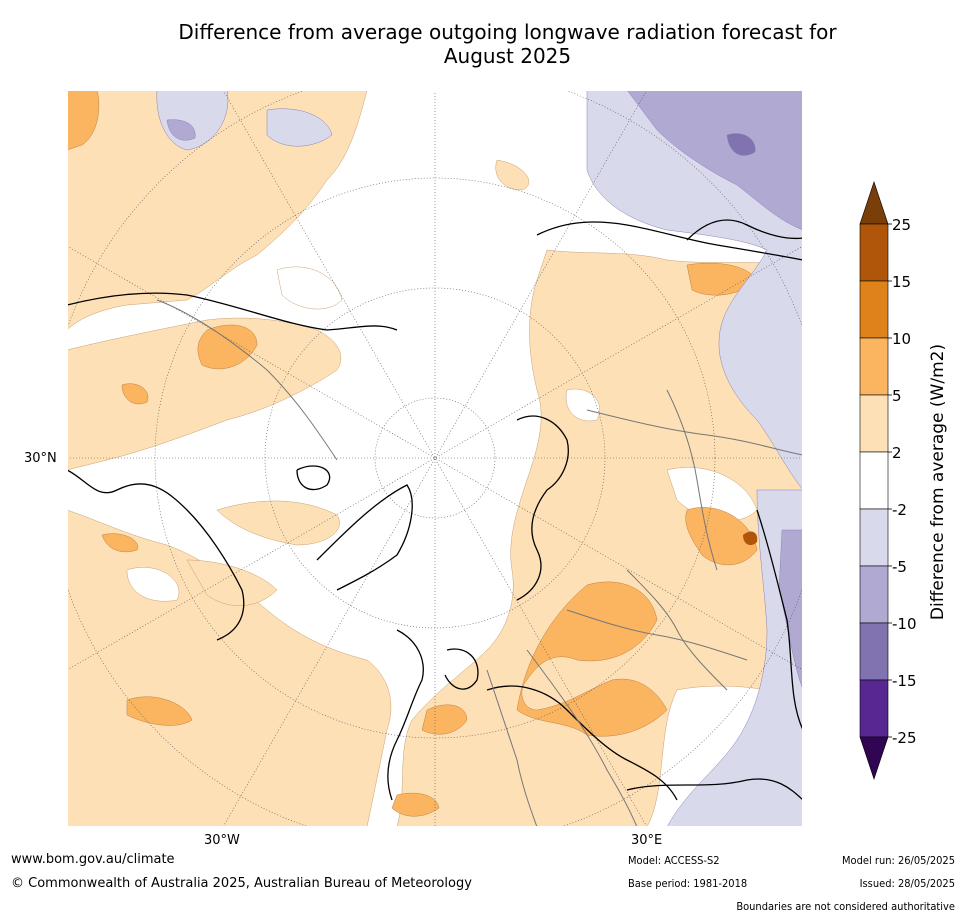  Describe the element at coordinates (40, 458) in the screenshot. I see `latitude-label-30n: 30°N` at that location.